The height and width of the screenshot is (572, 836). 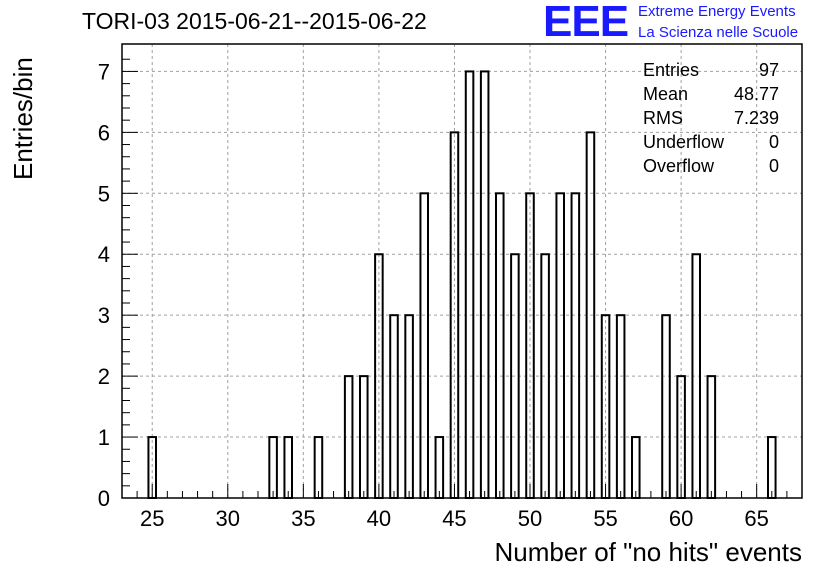 I want to click on stat-label: Underflow, so click(x=684, y=142).